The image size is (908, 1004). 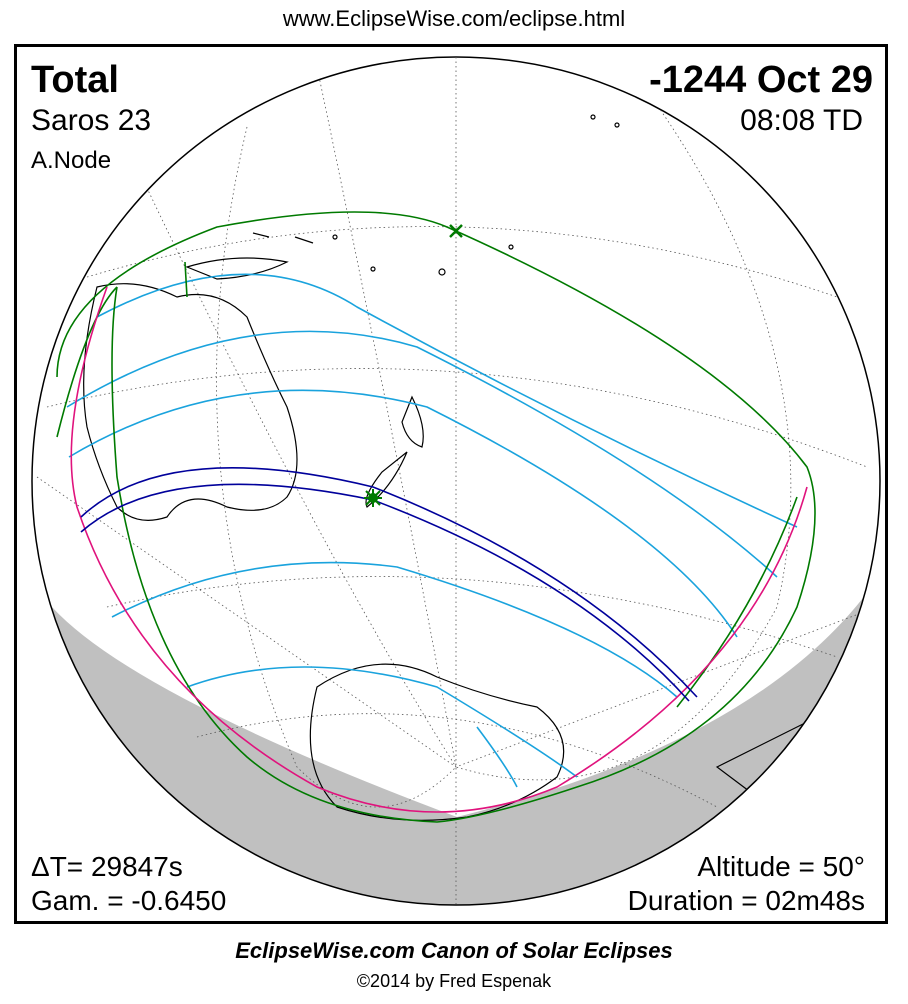 What do you see at coordinates (761, 80) in the screenshot?
I see `eclipse-date: -1244 Oct 29` at bounding box center [761, 80].